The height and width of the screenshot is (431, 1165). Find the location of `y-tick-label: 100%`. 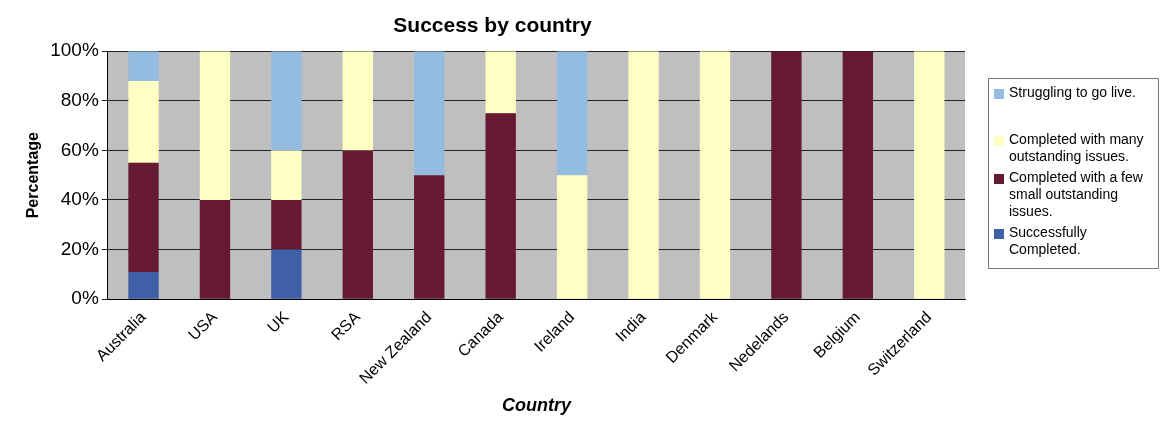

y-tick-label: 100% is located at coordinates (74, 50).